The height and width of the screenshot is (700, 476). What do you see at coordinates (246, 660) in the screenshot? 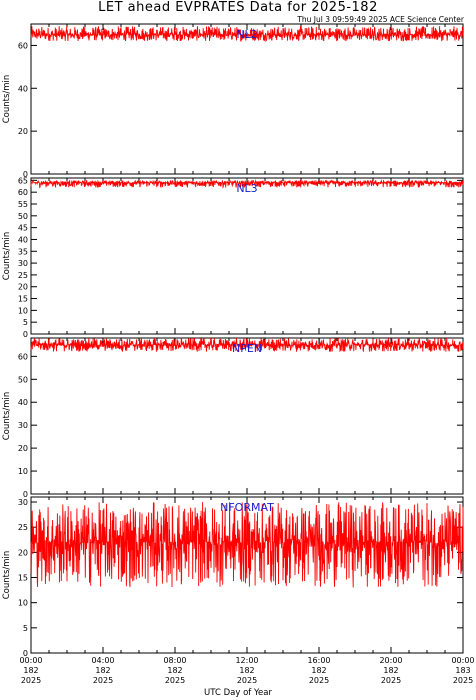
I see `x-tick-label: 12:00` at bounding box center [246, 660].